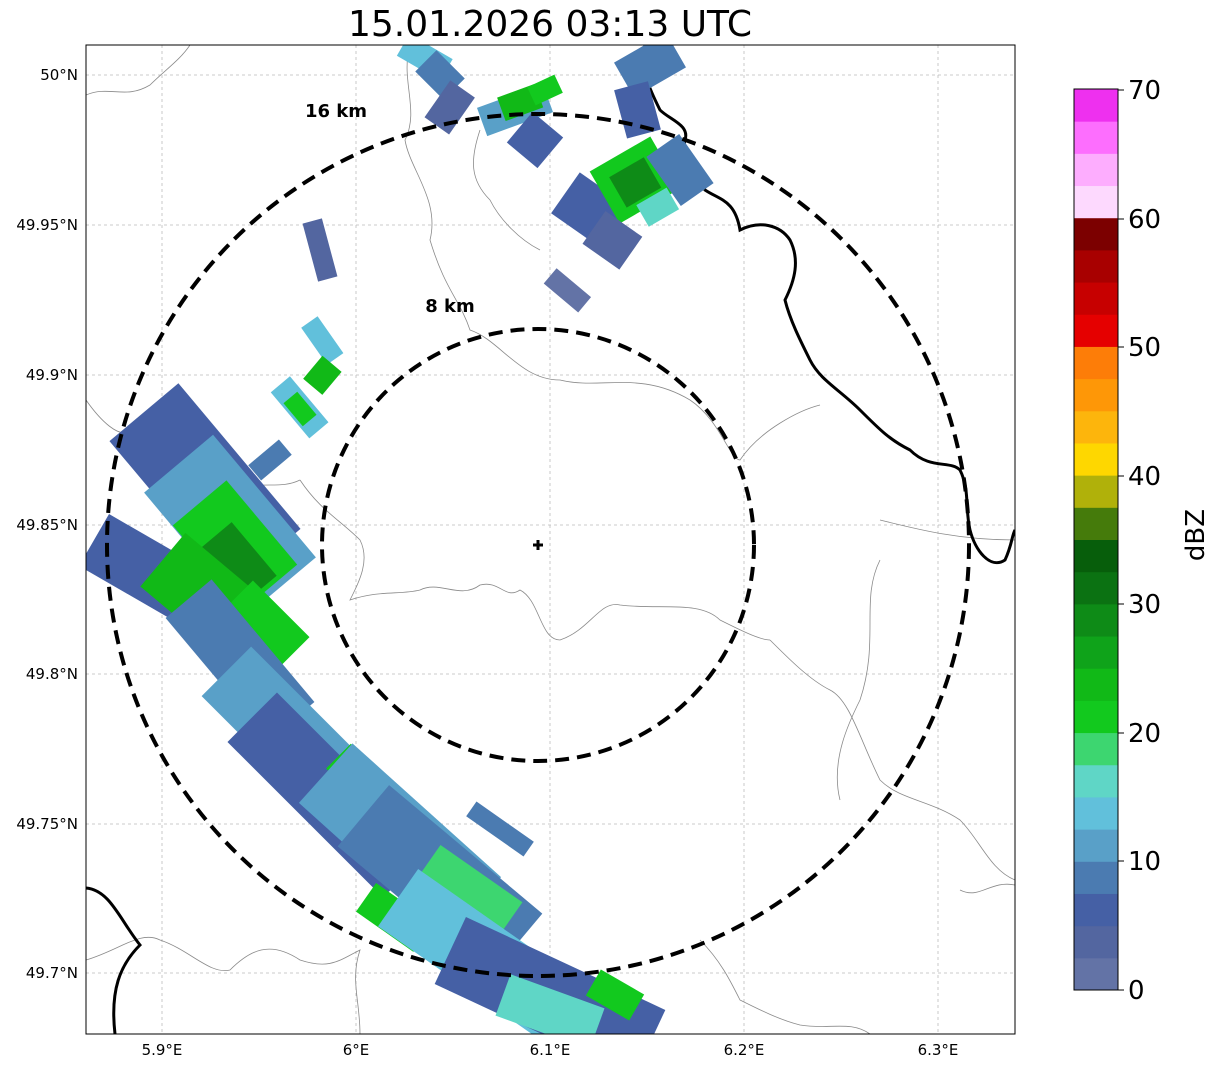 The width and height of the screenshot is (1207, 1069). What do you see at coordinates (1194, 535) in the screenshot?
I see `colorbar-label: dBZ` at bounding box center [1194, 535].